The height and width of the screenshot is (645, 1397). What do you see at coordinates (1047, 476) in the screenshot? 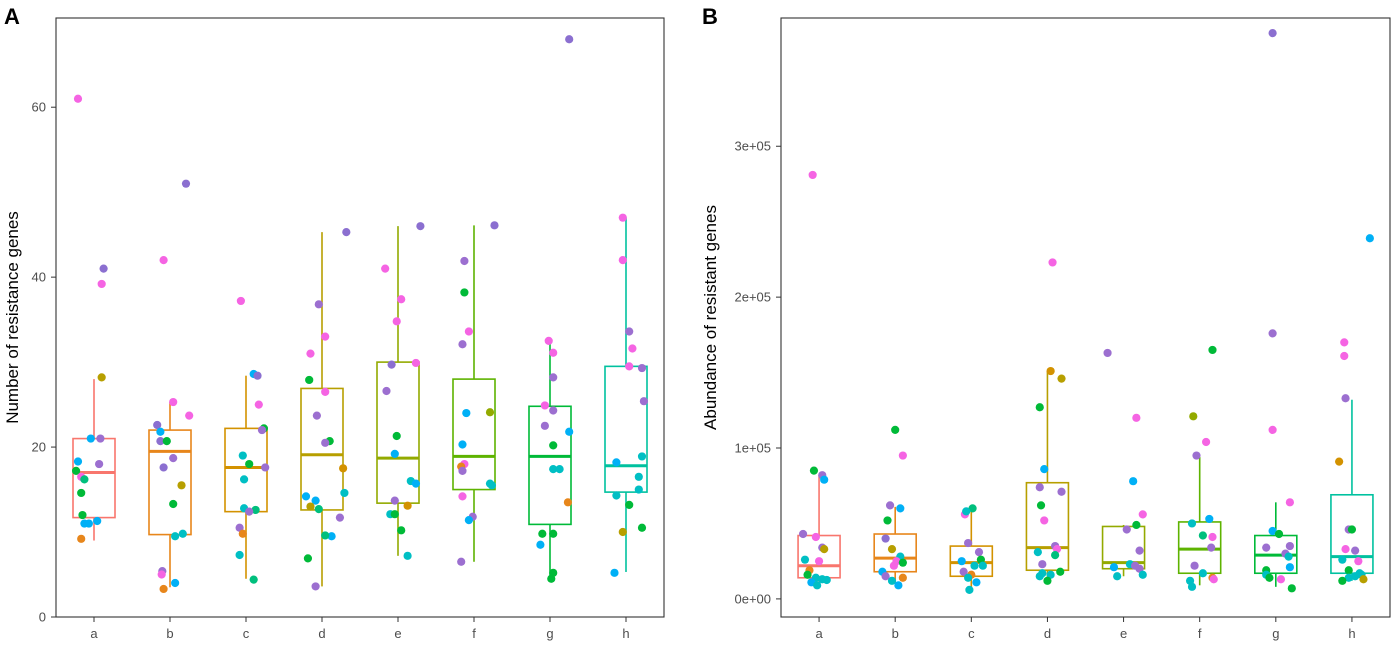
I see `box-d` at bounding box center [1047, 476].